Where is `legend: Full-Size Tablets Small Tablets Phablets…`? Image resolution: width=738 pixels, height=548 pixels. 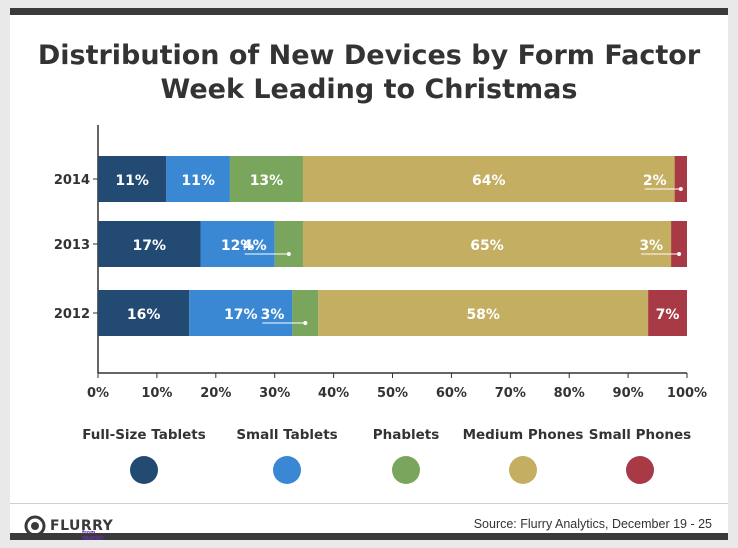 legend: Full-Size Tablets Small Tablets Phablets… is located at coordinates (369, 467).